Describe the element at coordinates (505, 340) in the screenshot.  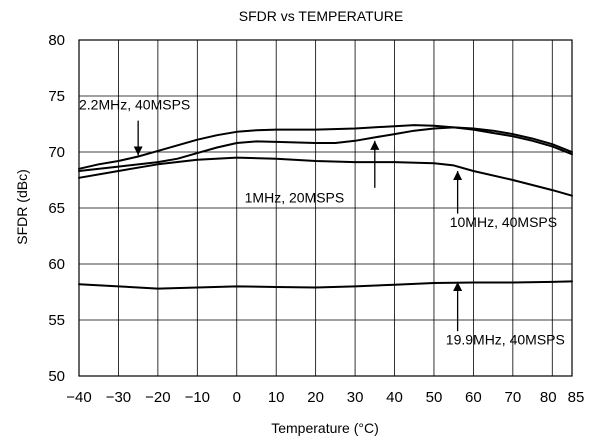
I see `series-annotation-label: 19.9MHz, 40MSPS` at that location.